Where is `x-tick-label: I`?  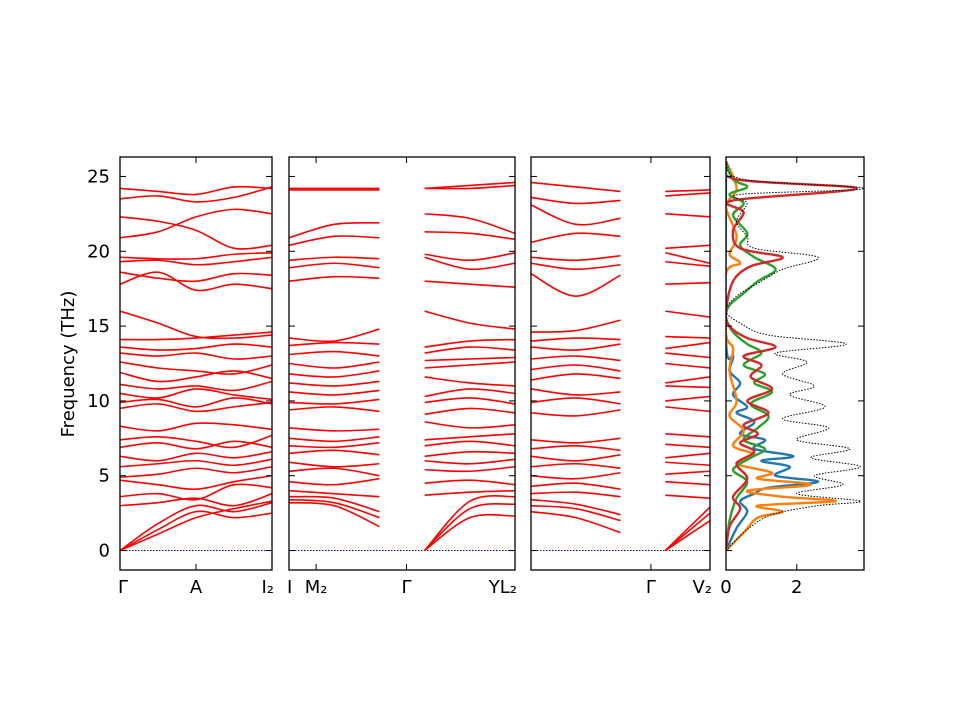 x-tick-label: I is located at coordinates (289, 587).